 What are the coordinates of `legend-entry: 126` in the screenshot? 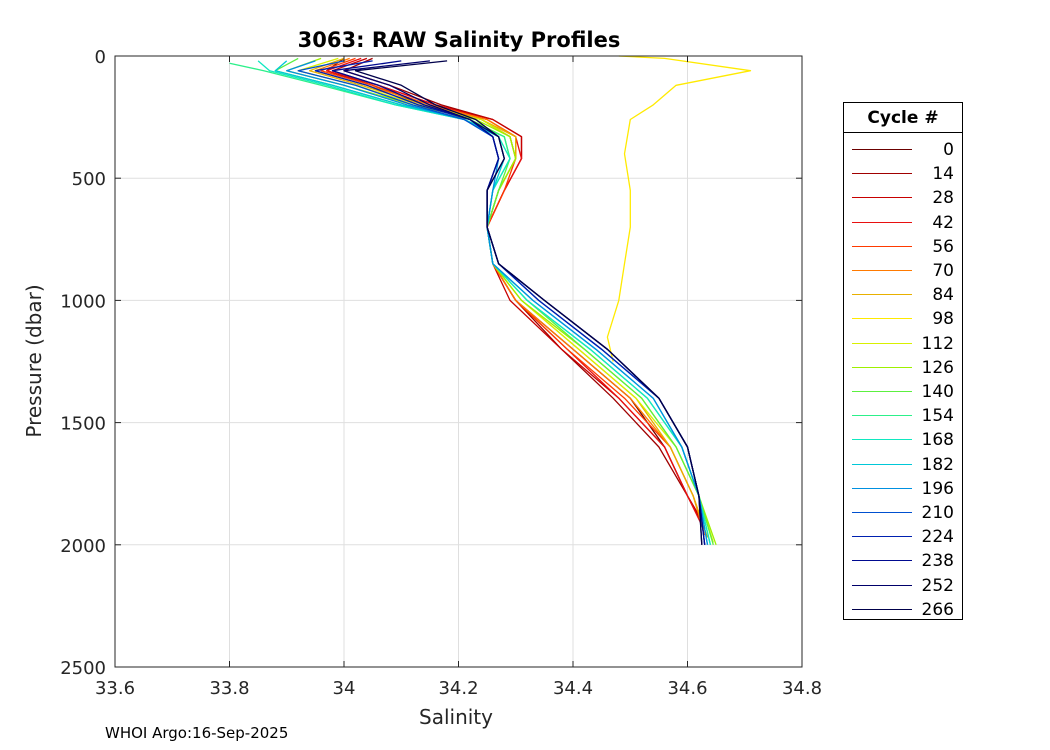 It's located at (903, 368).